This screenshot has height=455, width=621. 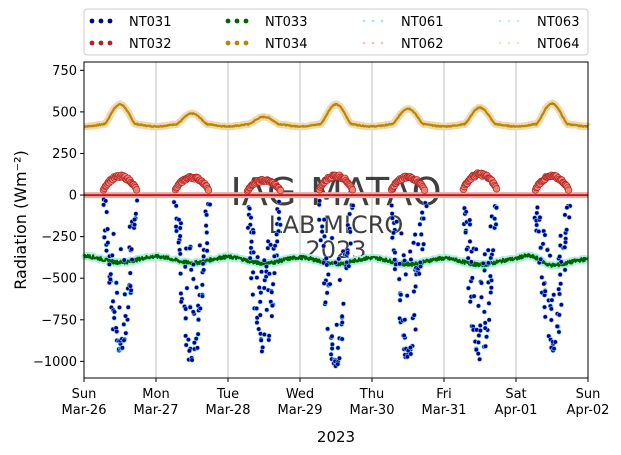 I want to click on x-tick-day: Fri, so click(x=444, y=394).